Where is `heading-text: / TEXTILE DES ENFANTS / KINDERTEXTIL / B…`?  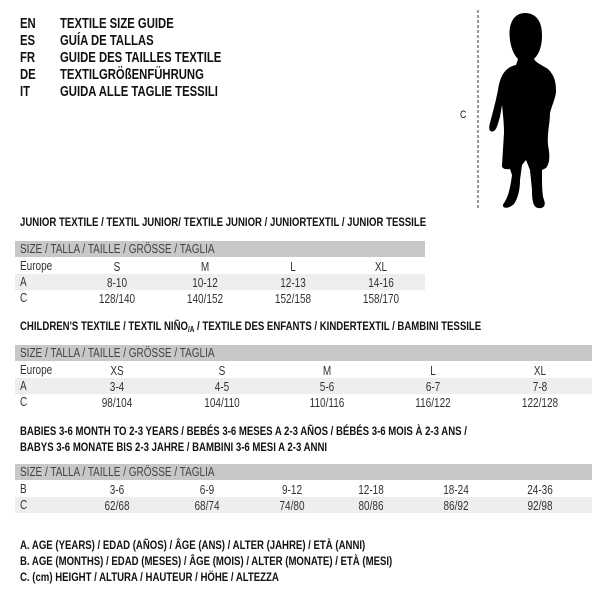 heading-text: / TEXTILE DES ENFANTS / KINDERTEXTIL / B… is located at coordinates (338, 326).